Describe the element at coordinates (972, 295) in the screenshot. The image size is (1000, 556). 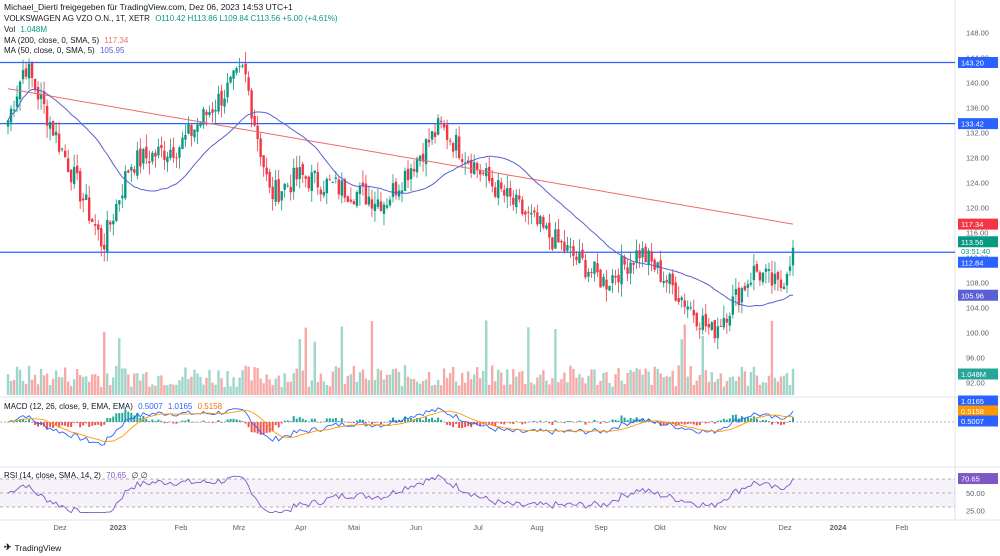
I see `badge-ma50: 105.96` at that location.